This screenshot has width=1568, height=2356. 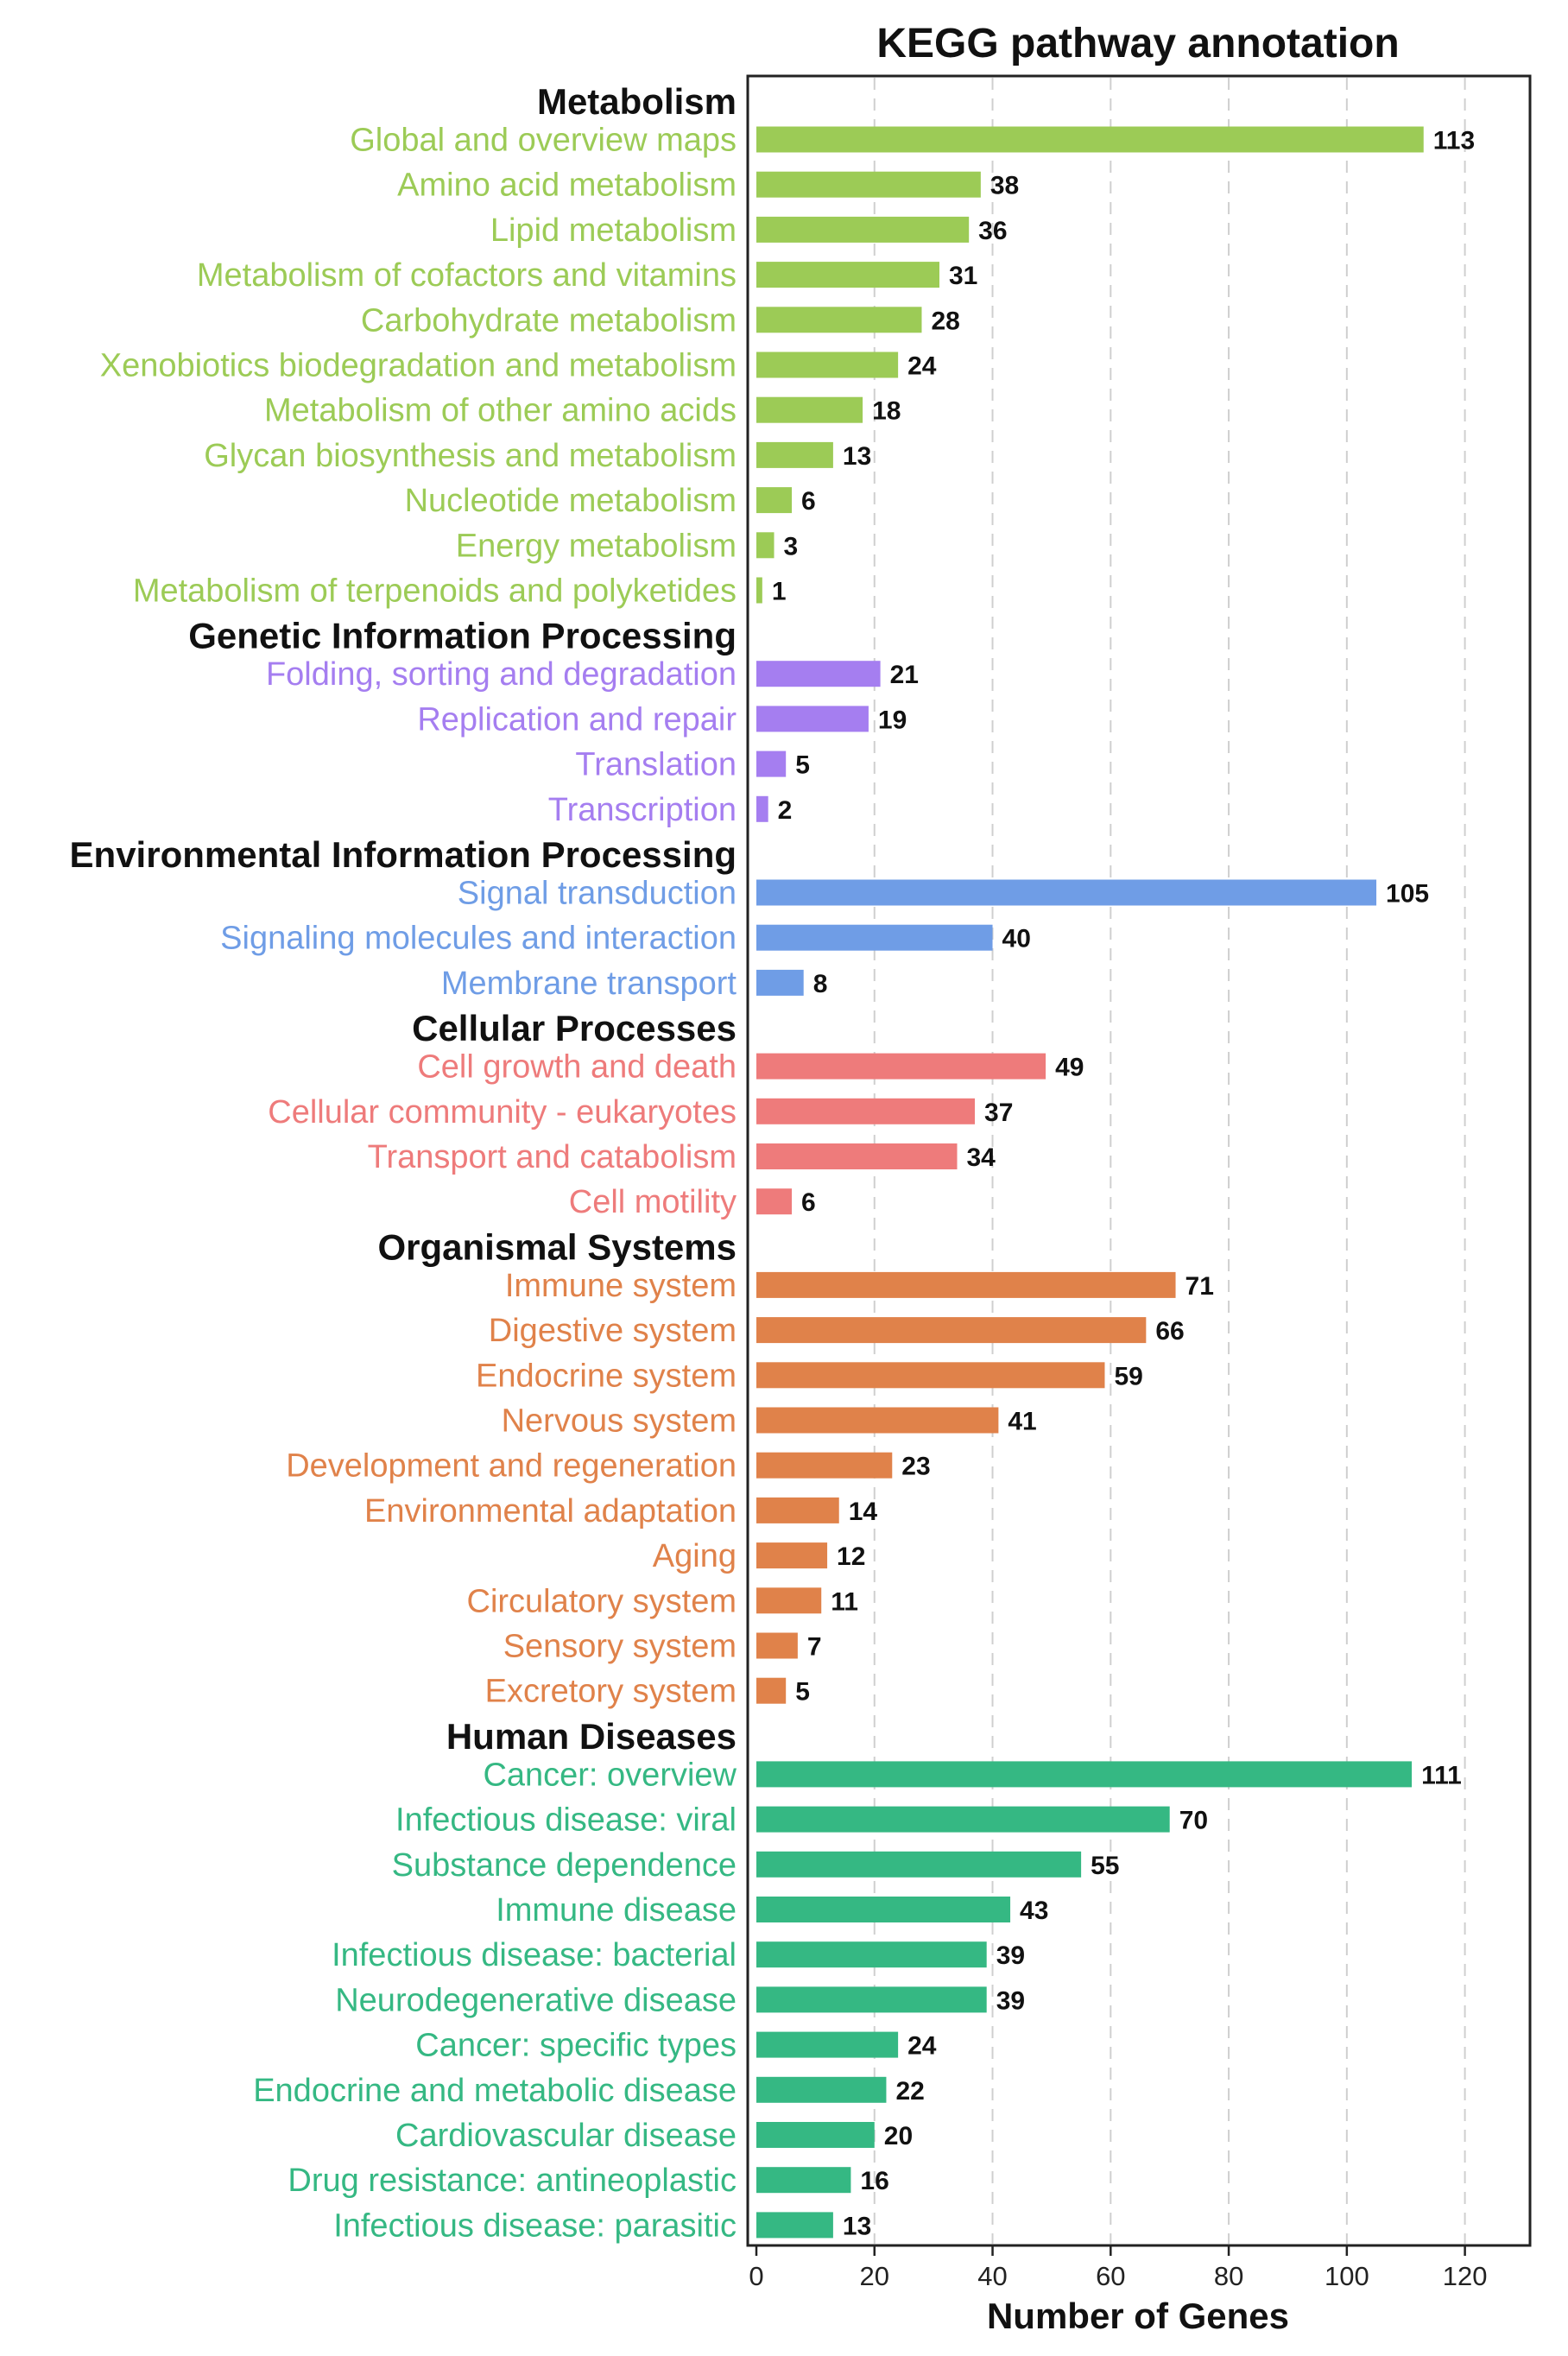 I want to click on value-label: 40, so click(x=1017, y=939).